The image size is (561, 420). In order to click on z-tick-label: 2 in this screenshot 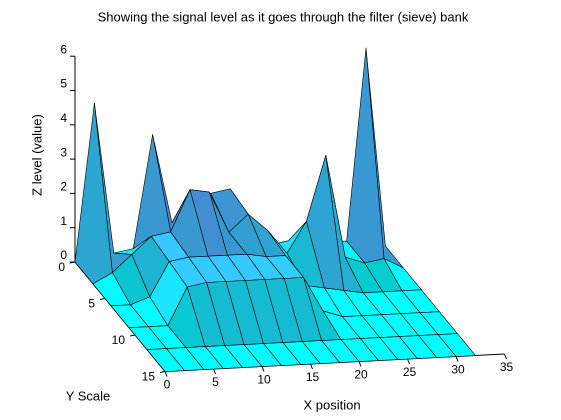, I will do `click(63, 187)`.